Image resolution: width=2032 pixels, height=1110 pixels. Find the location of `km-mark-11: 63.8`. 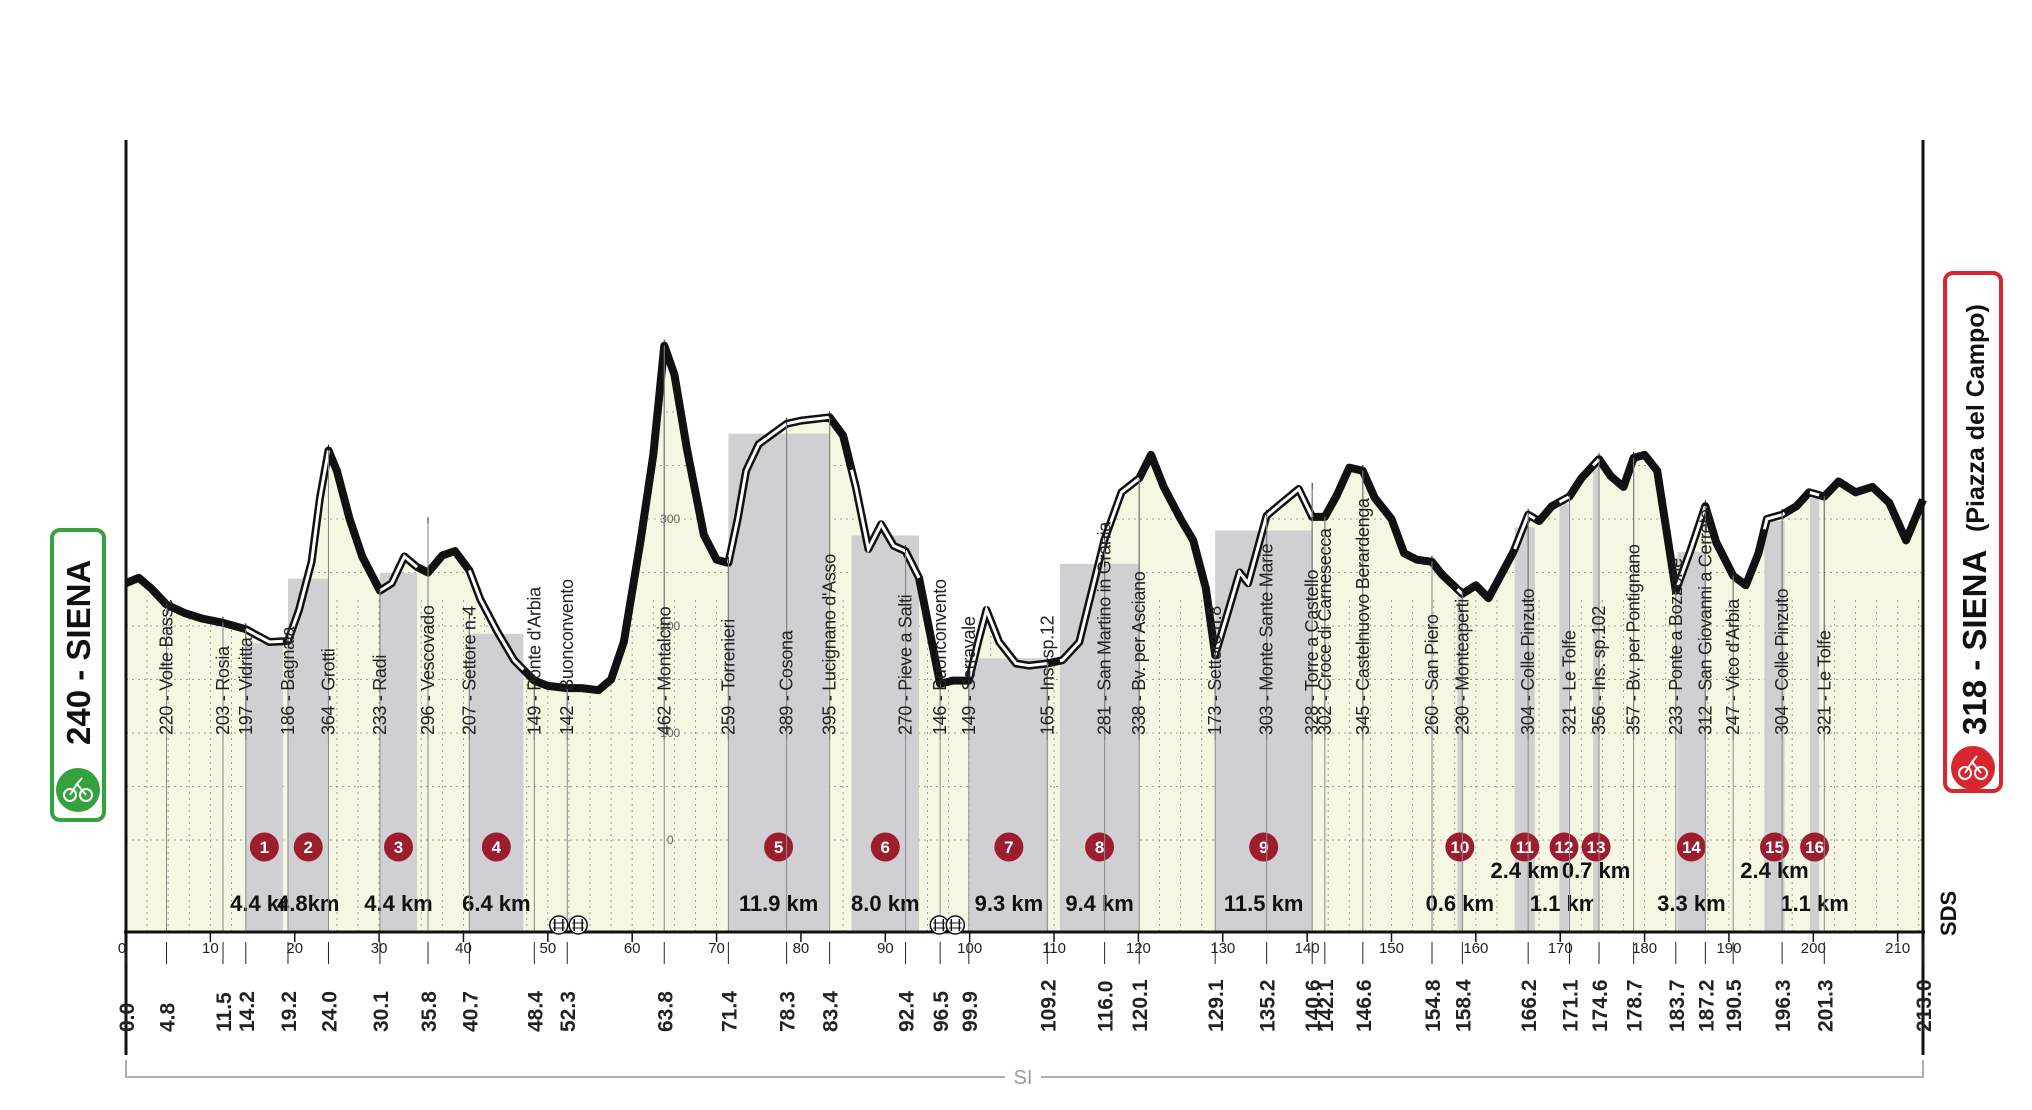

km-mark-11: 63.8 is located at coordinates (665, 1011).